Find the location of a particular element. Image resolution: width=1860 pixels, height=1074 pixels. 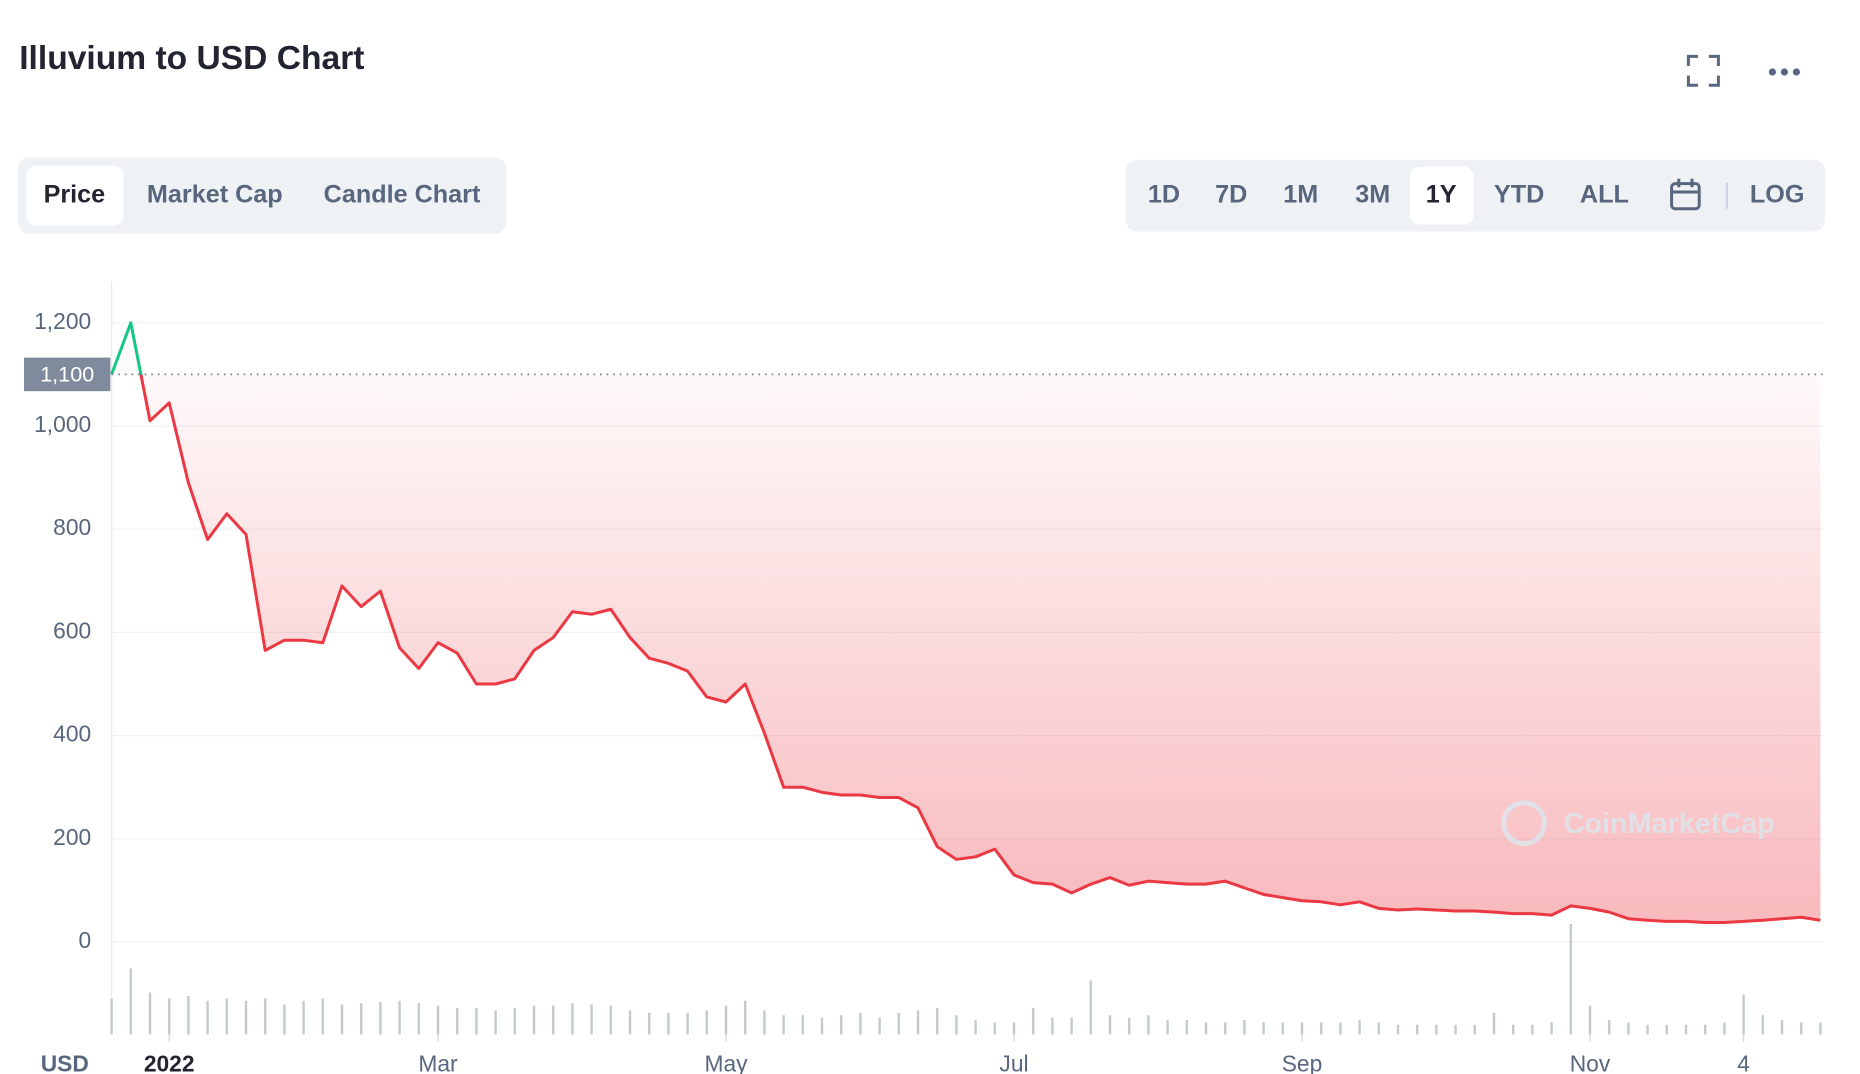

range-bar is located at coordinates (1475, 195).